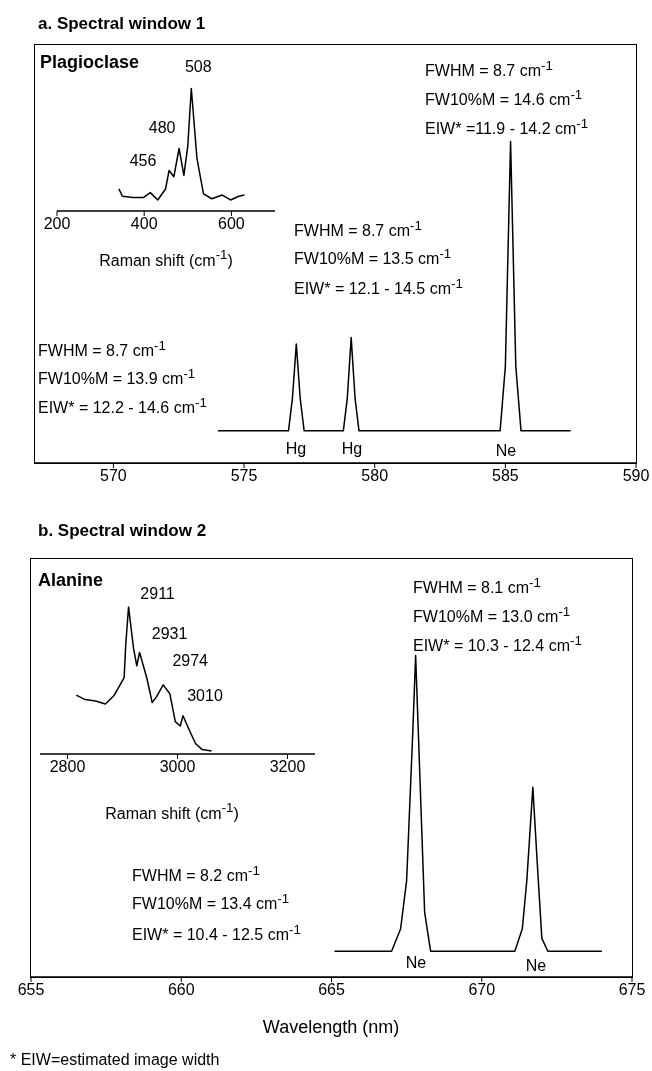  Describe the element at coordinates (122, 531) in the screenshot. I see `chart-title: b. Spectral window 2` at that location.